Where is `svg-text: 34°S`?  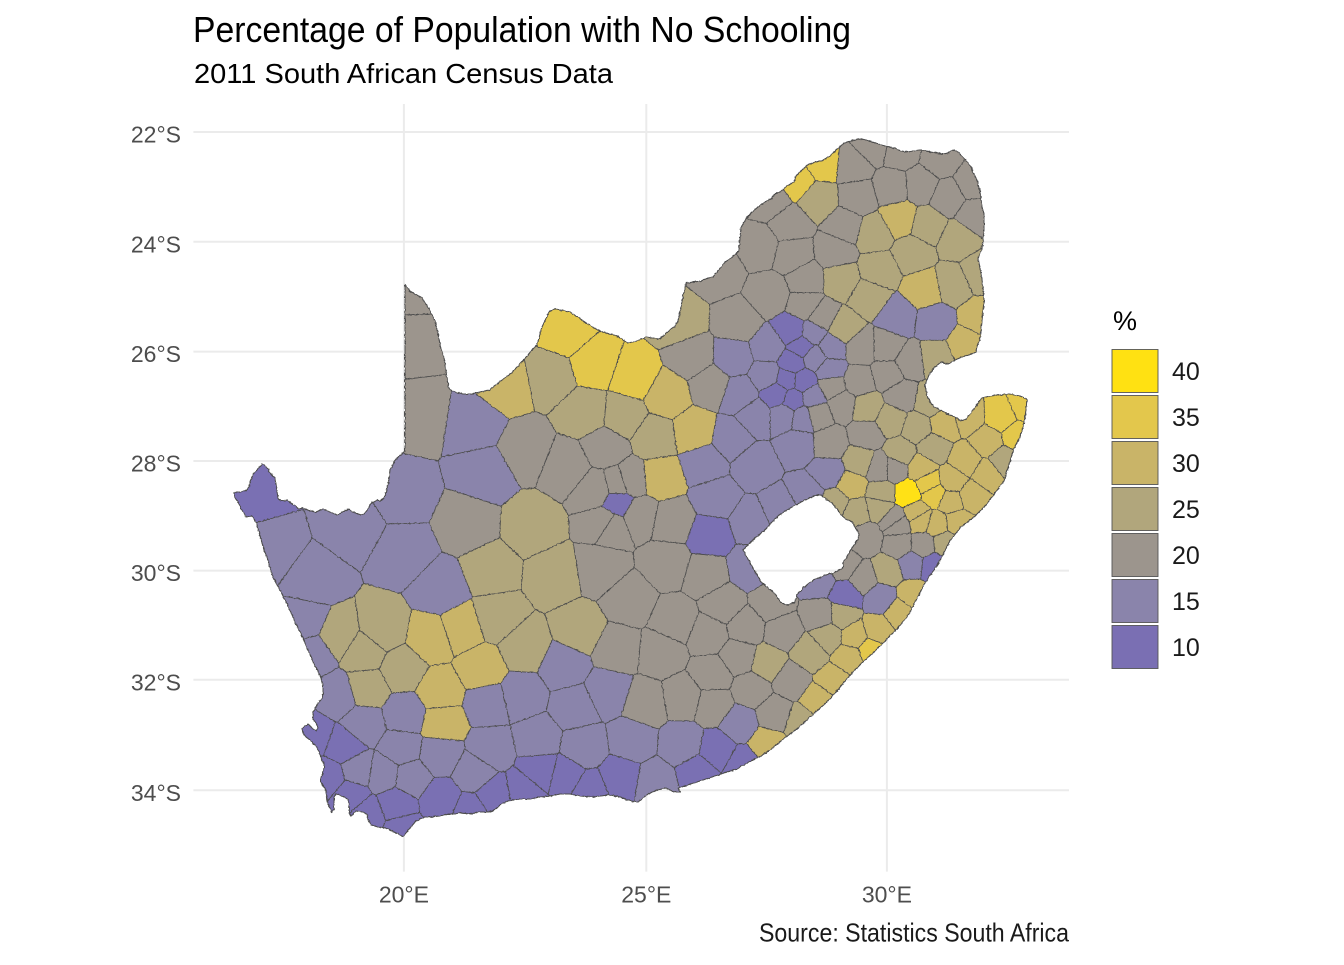 svg-text: 34°S is located at coordinates (156, 793).